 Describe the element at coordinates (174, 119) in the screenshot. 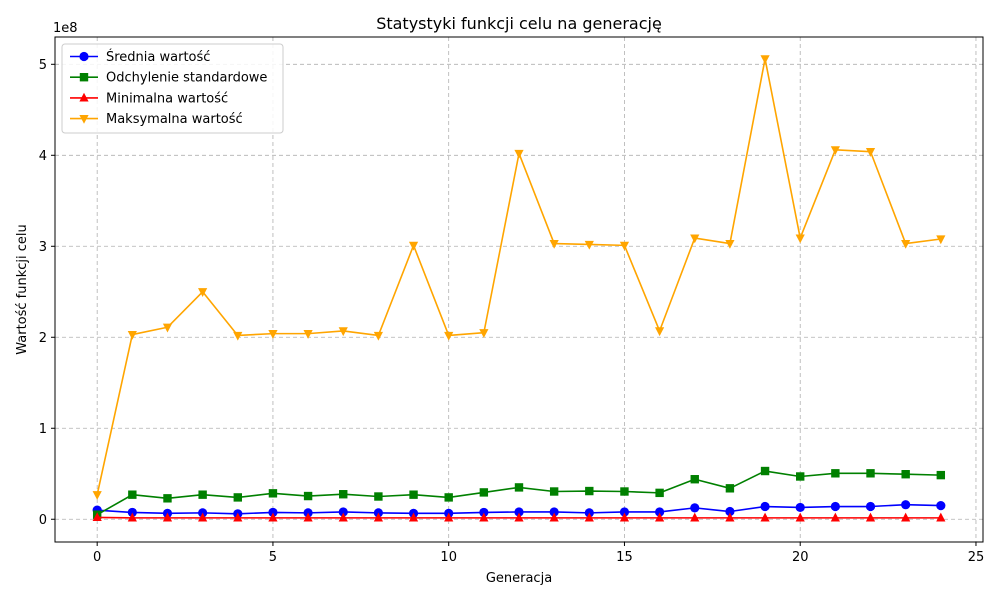

I see `legend-label: Maksymalna wartość` at that location.